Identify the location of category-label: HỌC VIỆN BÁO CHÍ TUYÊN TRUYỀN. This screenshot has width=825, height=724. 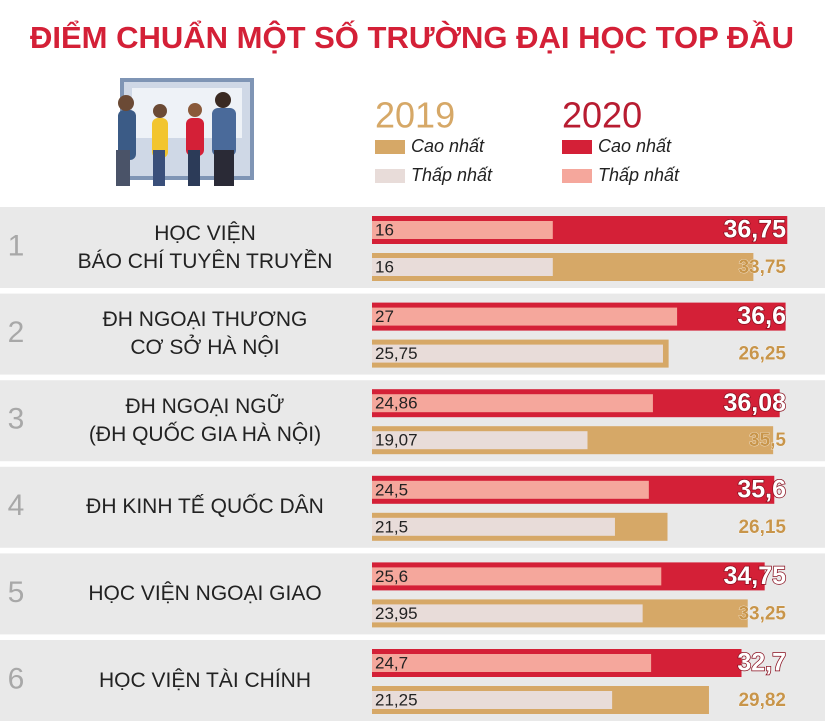
(205, 247).